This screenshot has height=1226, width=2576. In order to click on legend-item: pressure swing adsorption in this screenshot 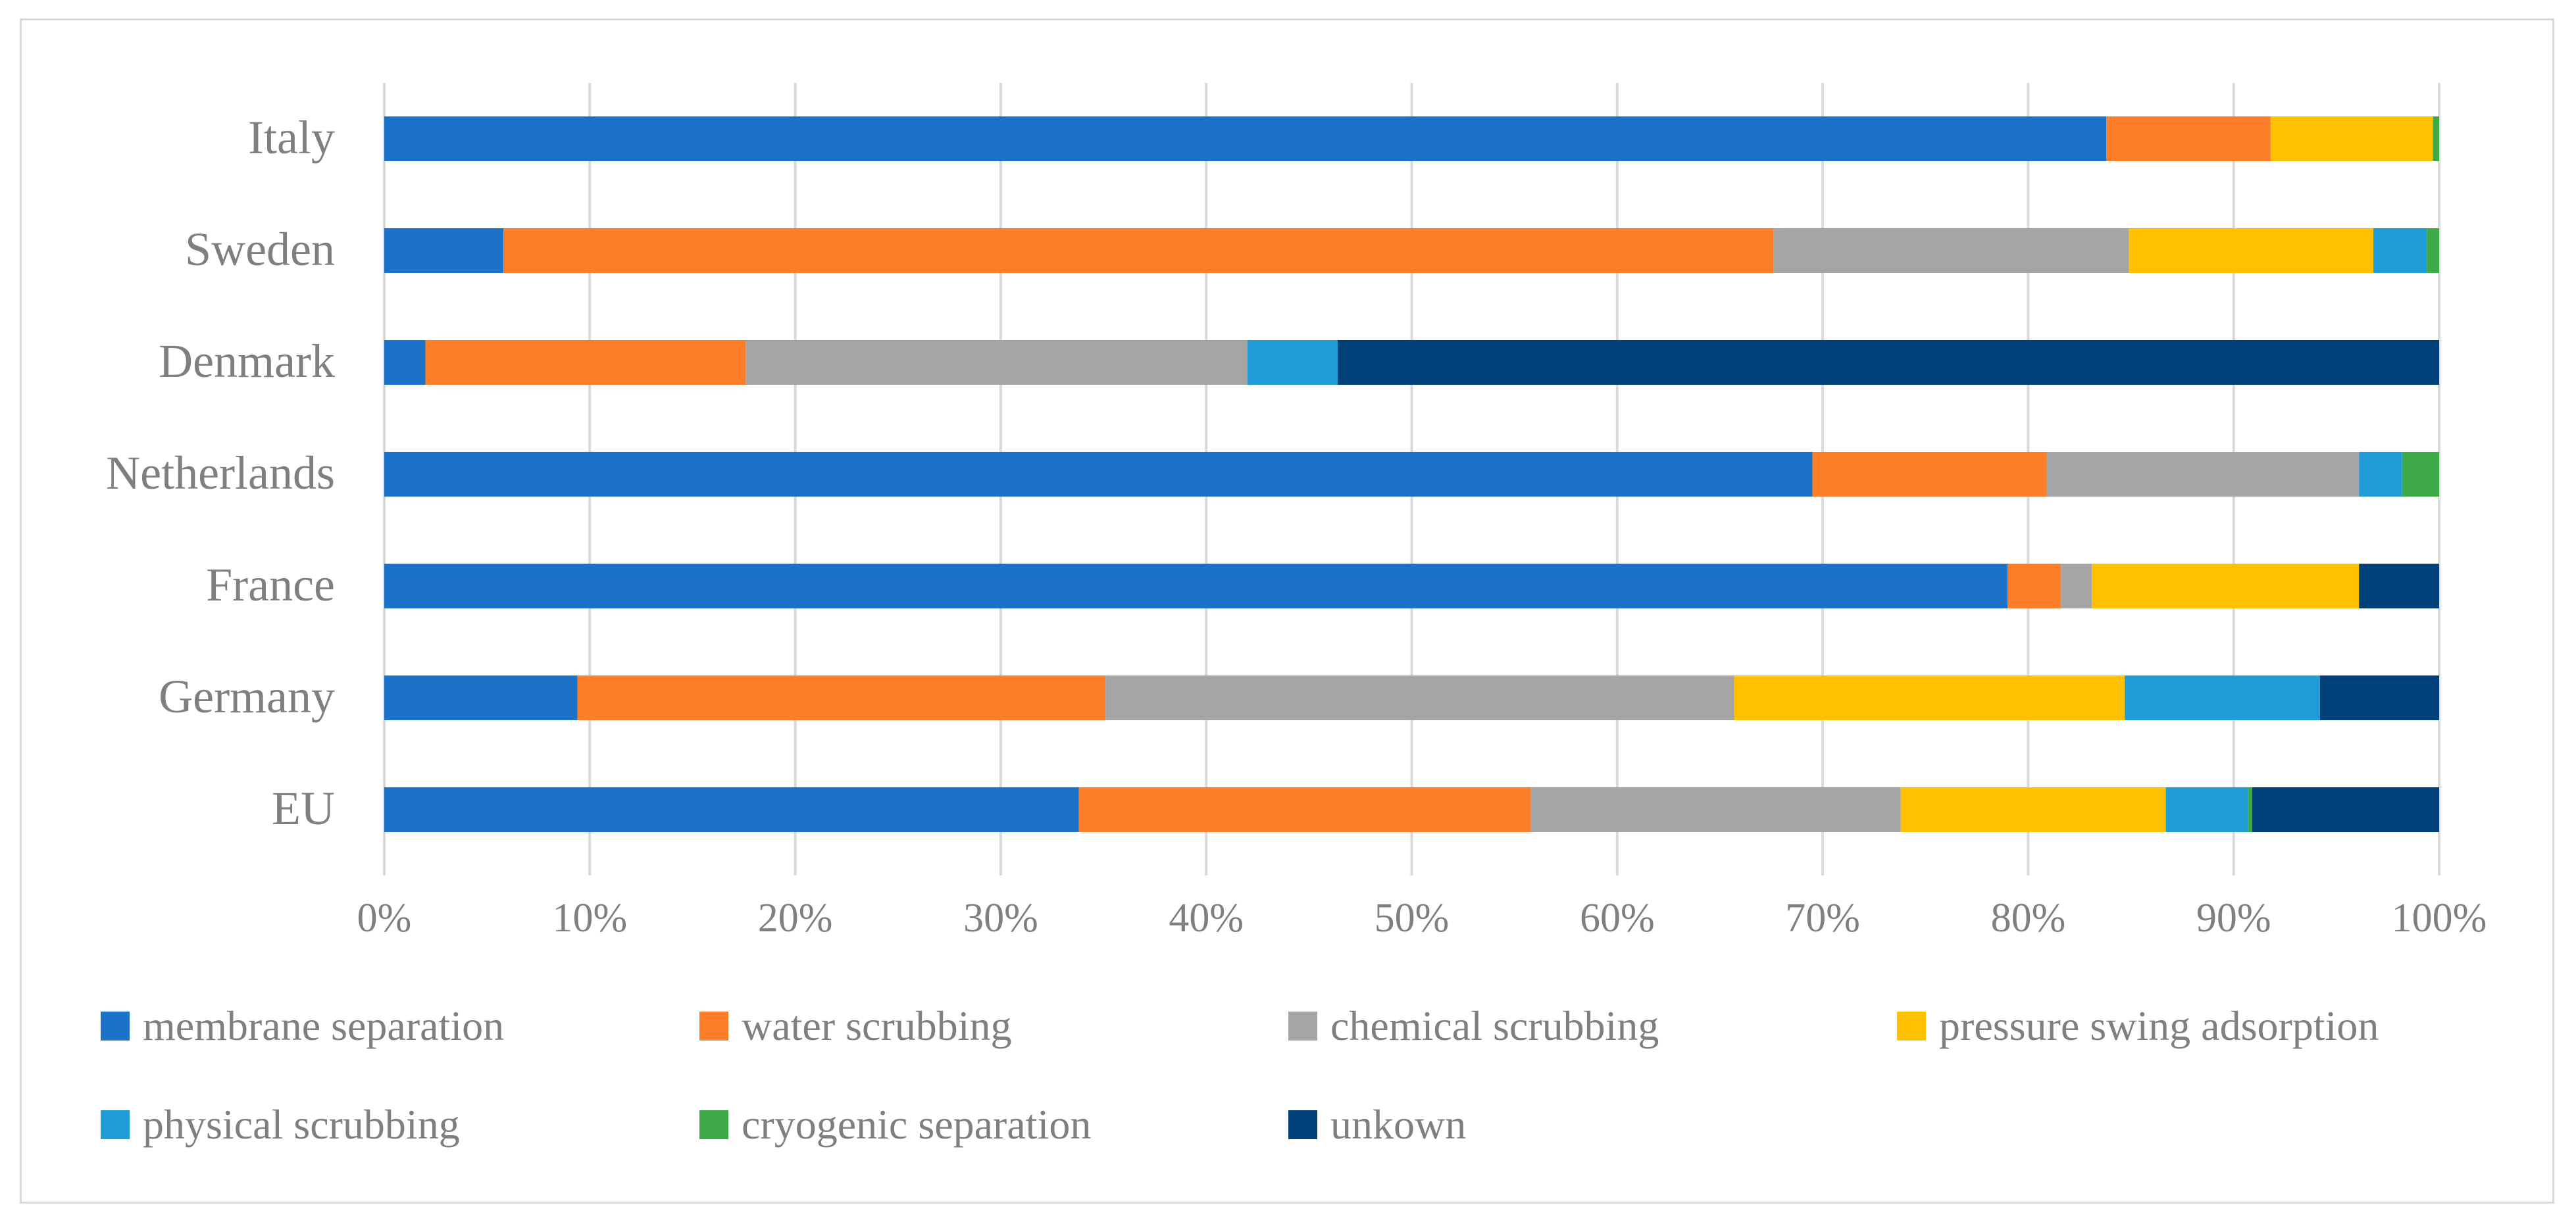, I will do `click(2138, 1025)`.